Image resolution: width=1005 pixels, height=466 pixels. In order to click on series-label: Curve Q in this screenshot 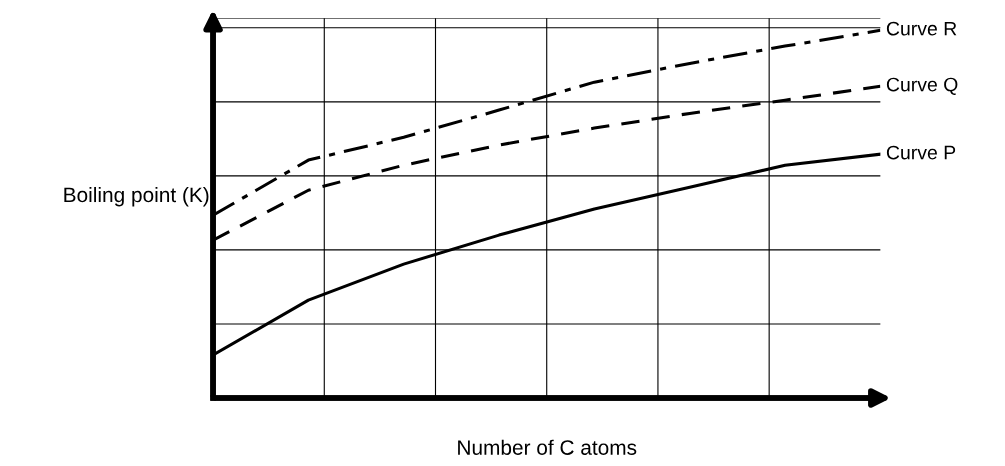, I will do `click(922, 86)`.